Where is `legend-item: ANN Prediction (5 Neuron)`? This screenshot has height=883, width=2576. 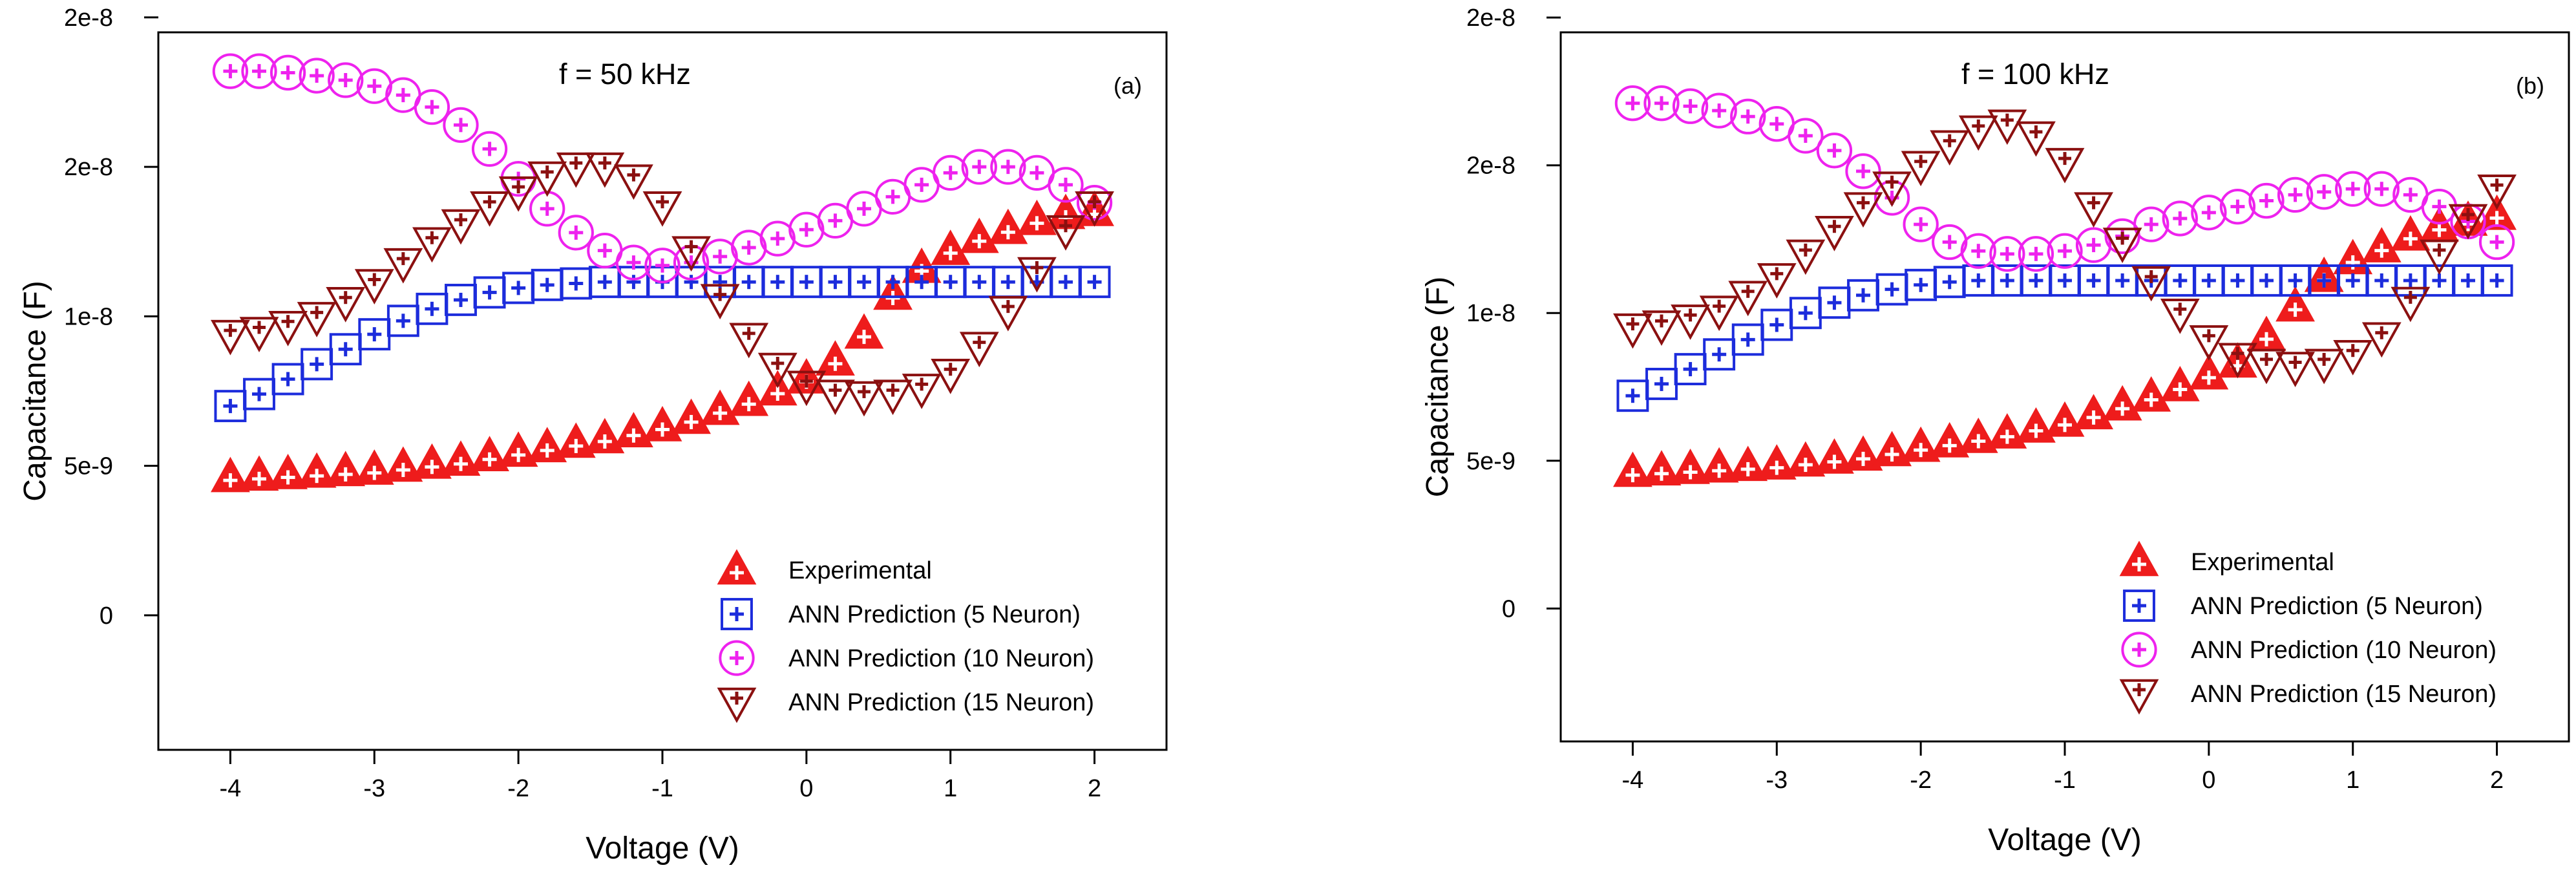 legend-item: ANN Prediction (5 Neuron) is located at coordinates (901, 614).